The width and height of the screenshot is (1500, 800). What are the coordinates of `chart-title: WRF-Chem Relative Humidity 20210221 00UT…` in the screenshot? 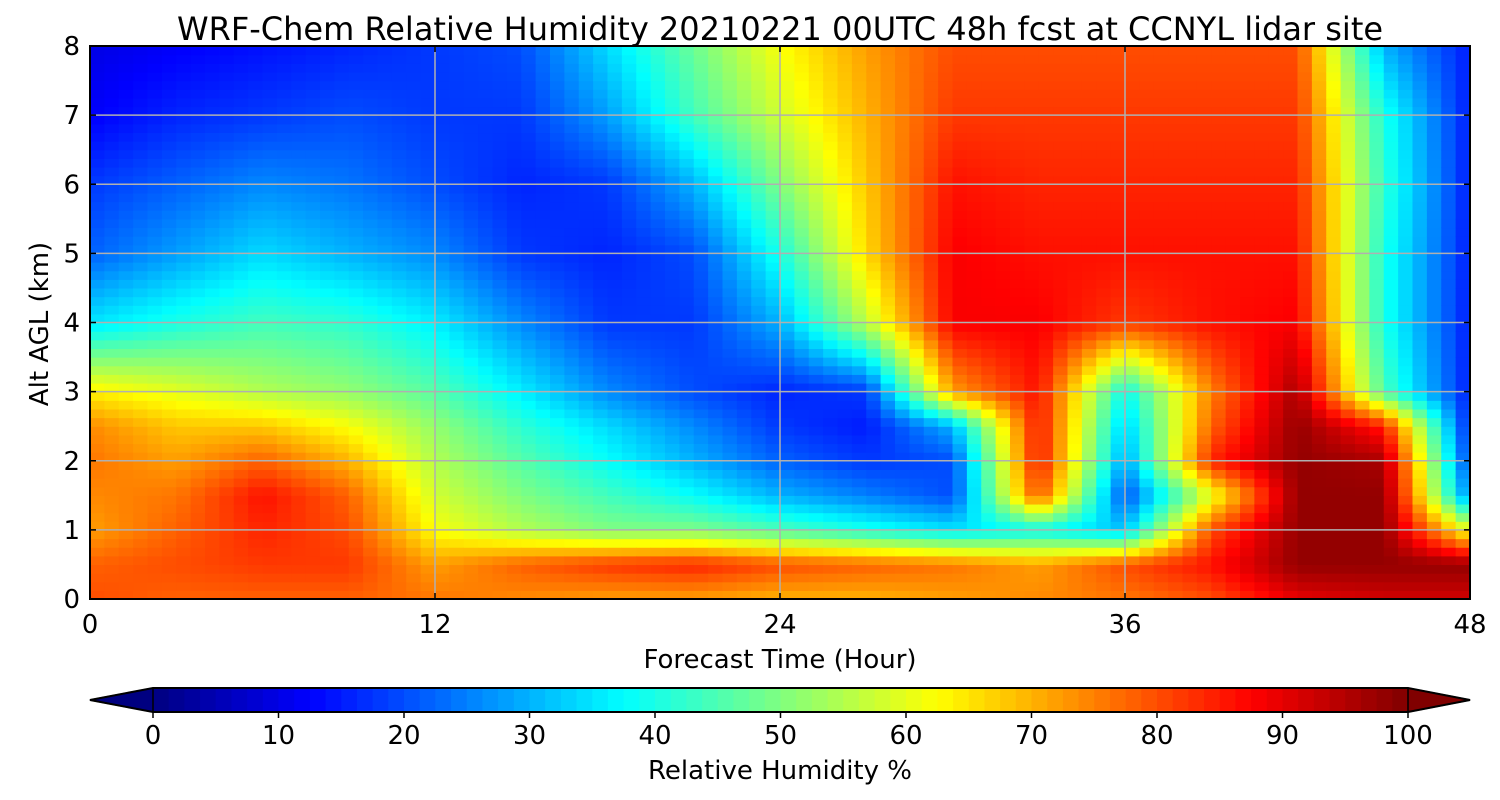 It's located at (780, 29).